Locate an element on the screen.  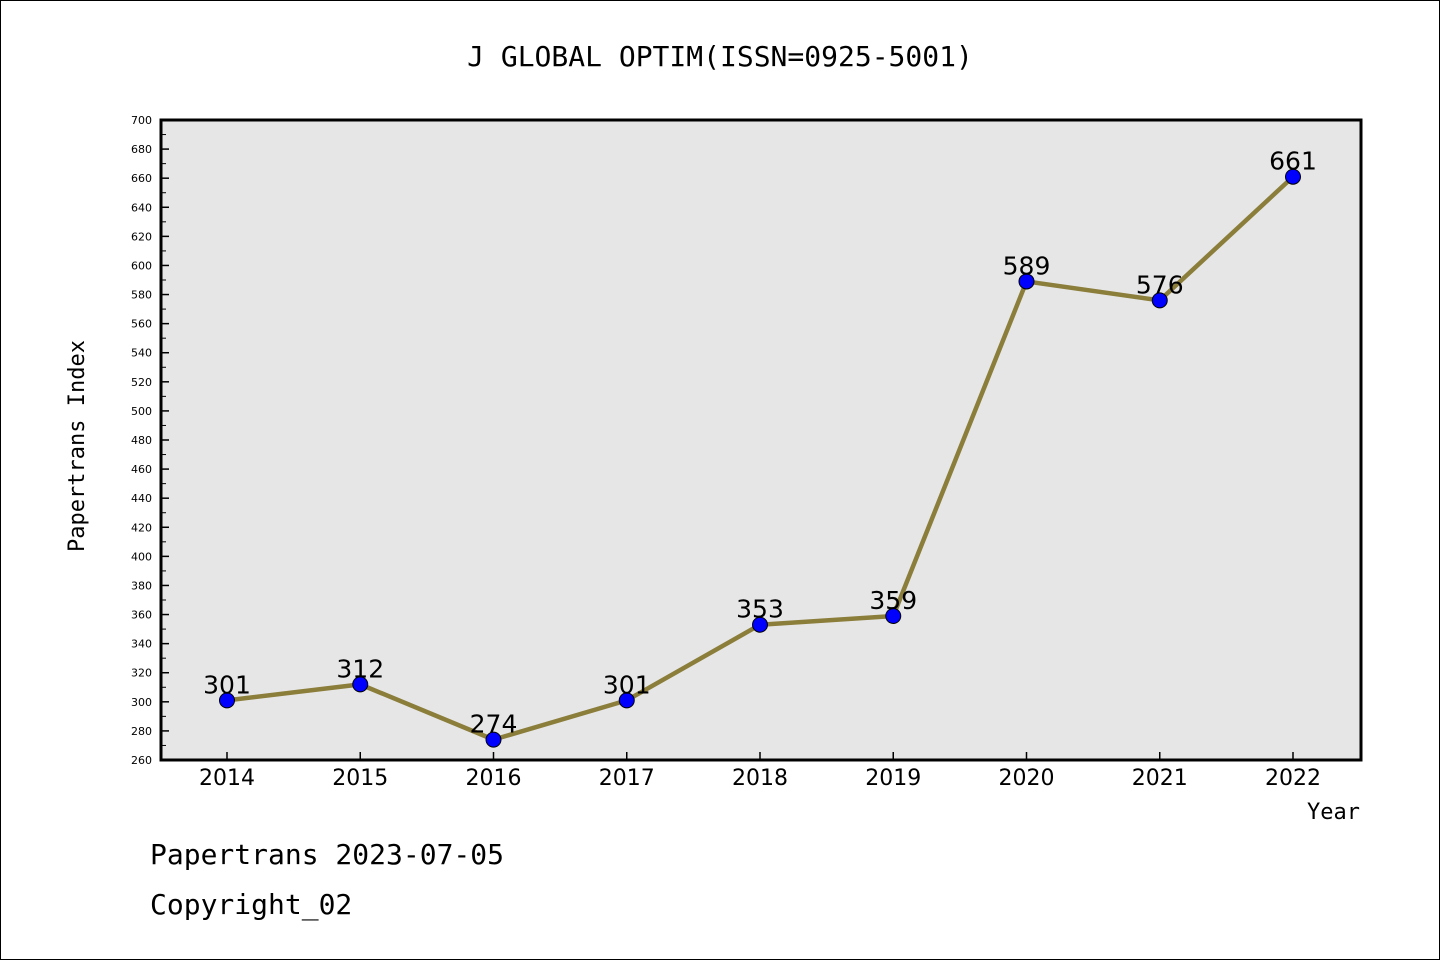
y-tick-label: 480 is located at coordinates (141, 440).